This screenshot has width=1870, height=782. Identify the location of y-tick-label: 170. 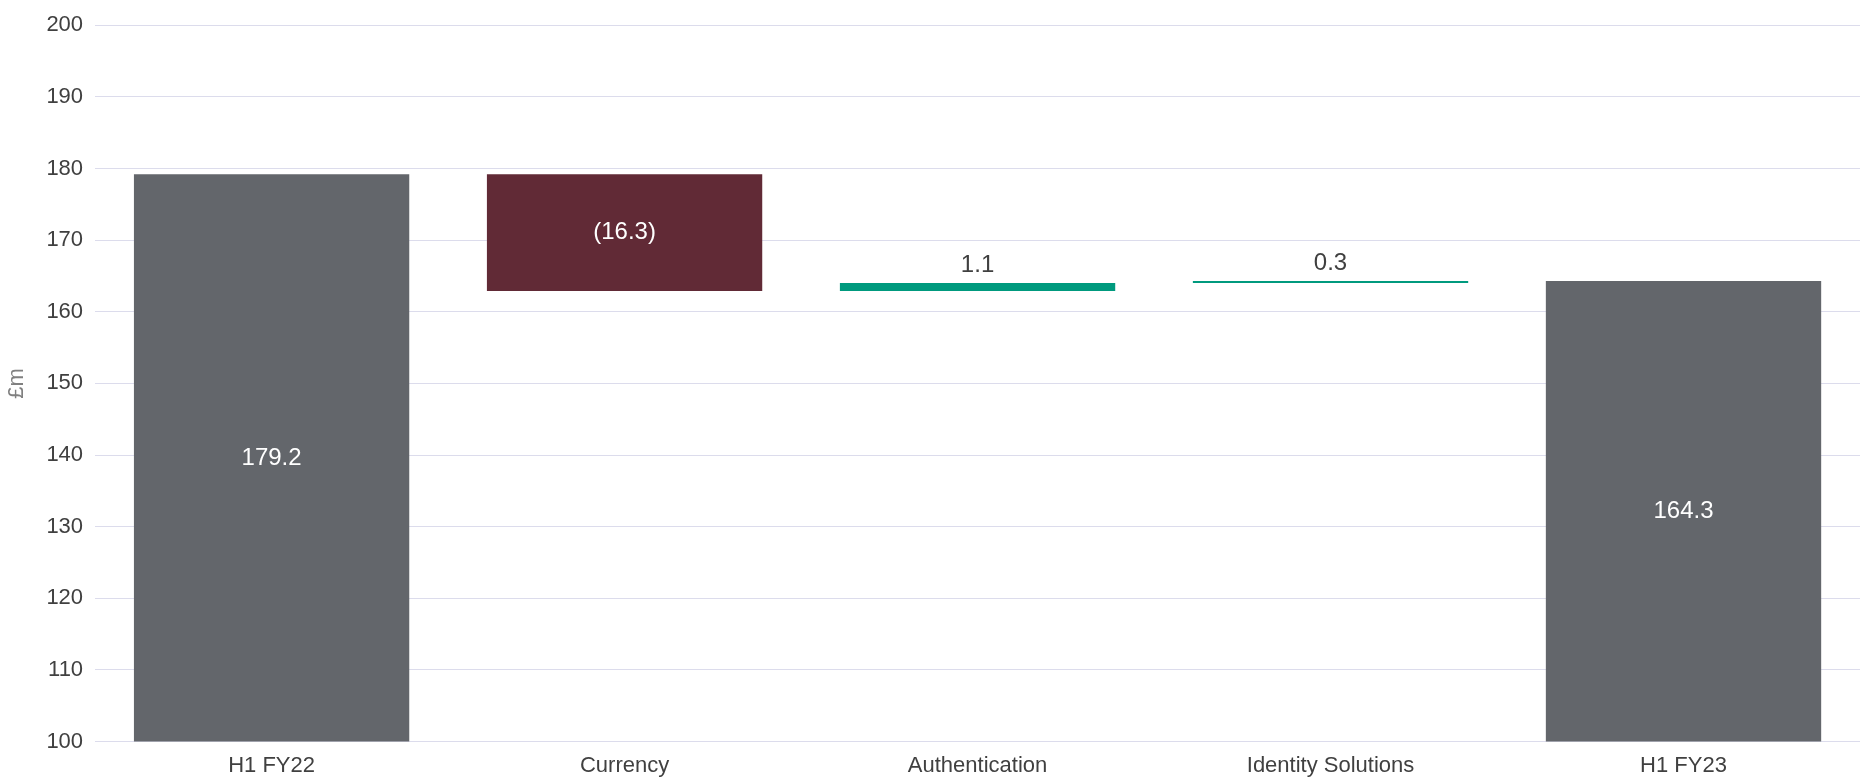
(65, 239).